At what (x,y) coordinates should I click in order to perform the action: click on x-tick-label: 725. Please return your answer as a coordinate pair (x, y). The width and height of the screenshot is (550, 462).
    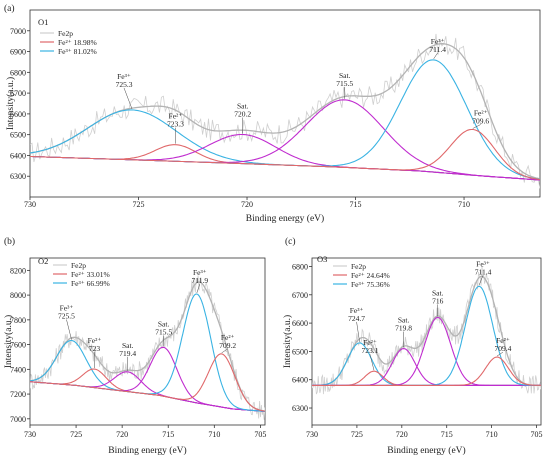
    Looking at the image, I should click on (76, 434).